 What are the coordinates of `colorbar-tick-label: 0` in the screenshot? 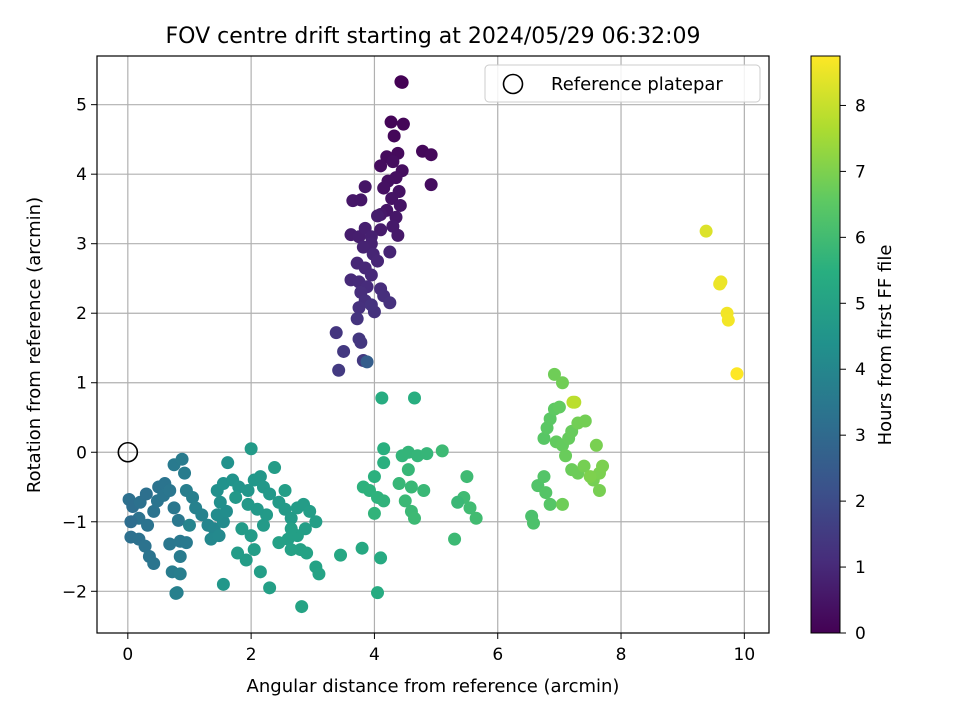 It's located at (860, 634).